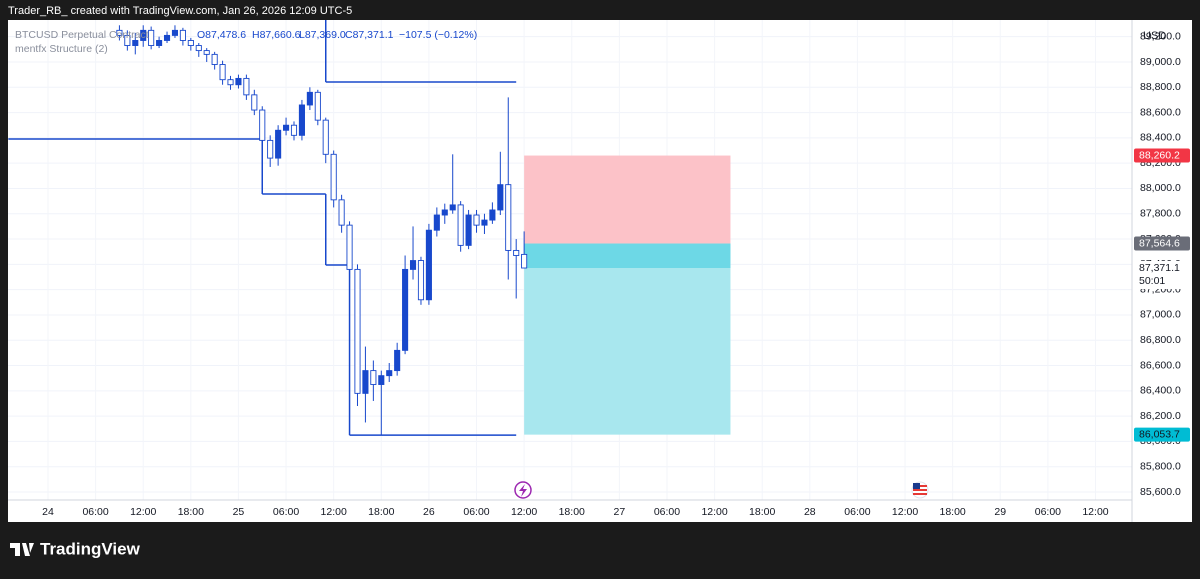 The height and width of the screenshot is (579, 1200). What do you see at coordinates (48, 512) in the screenshot?
I see `x-tick-label: 24` at bounding box center [48, 512].